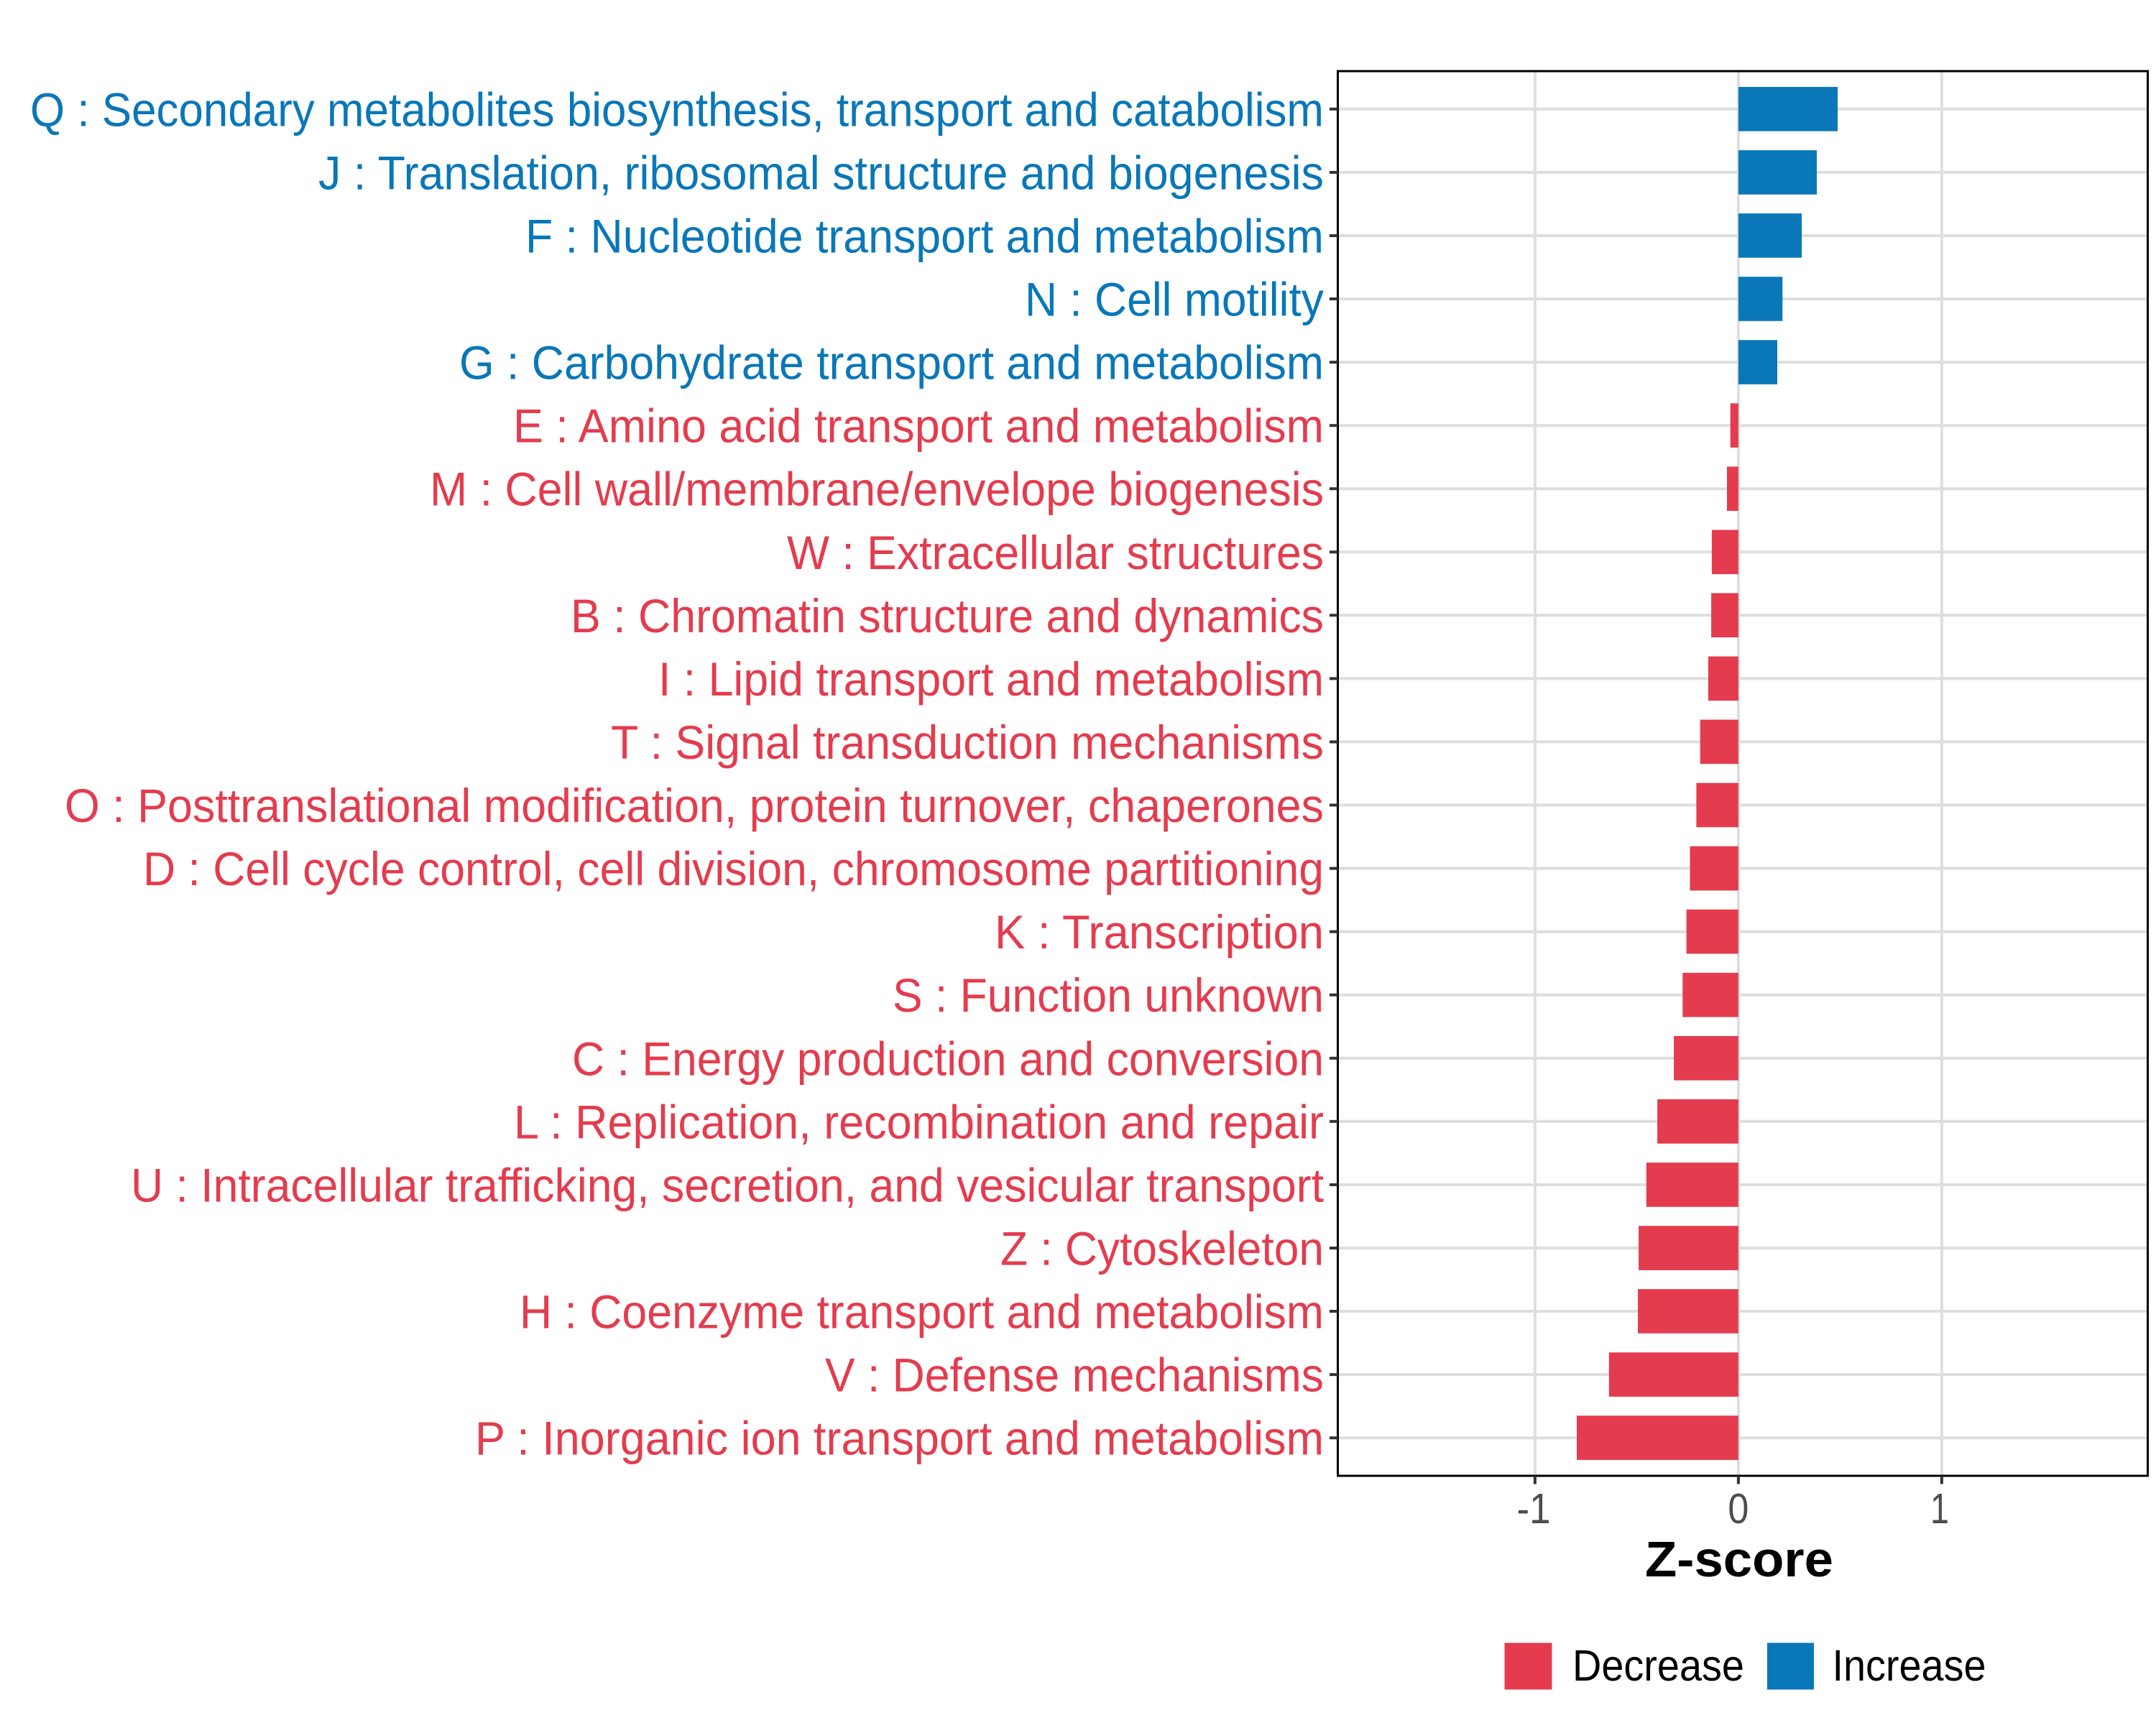  I want to click on svg-text: 1, so click(1939, 1509).